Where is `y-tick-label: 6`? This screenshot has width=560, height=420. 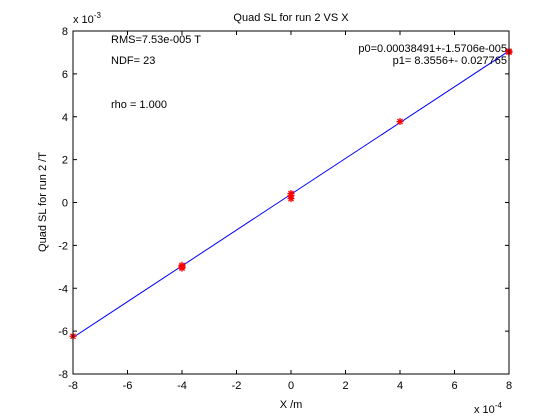
y-tick-label: 6 is located at coordinates (65, 75).